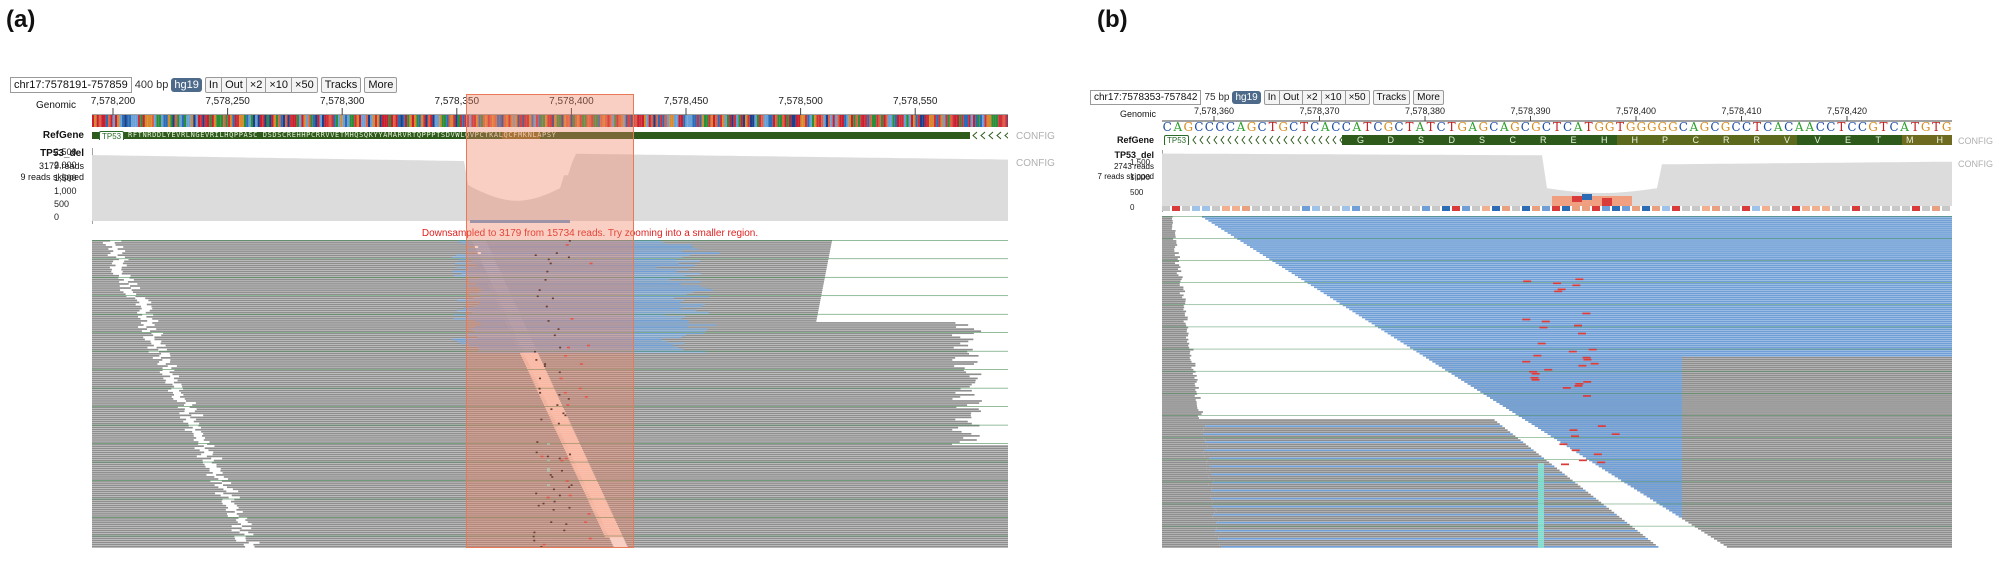 Image resolution: width=1999 pixels, height=566 pixels. What do you see at coordinates (1557, 371) in the screenshot?
I see `read-edge` at bounding box center [1557, 371].